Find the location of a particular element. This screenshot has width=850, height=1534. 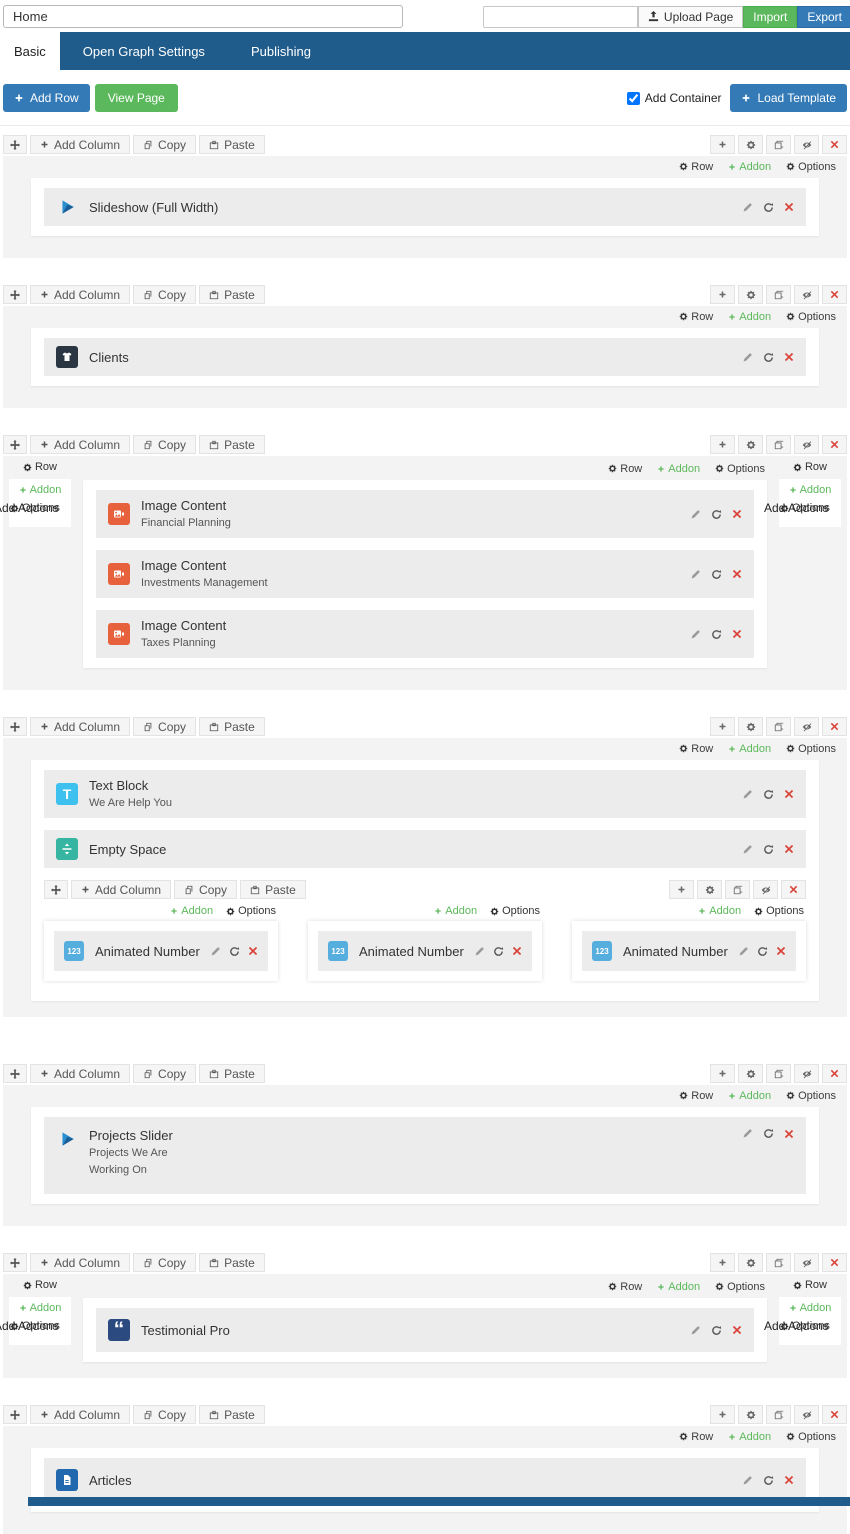

widget-animated-number: 123 Animated Number is located at coordinates (425, 951).